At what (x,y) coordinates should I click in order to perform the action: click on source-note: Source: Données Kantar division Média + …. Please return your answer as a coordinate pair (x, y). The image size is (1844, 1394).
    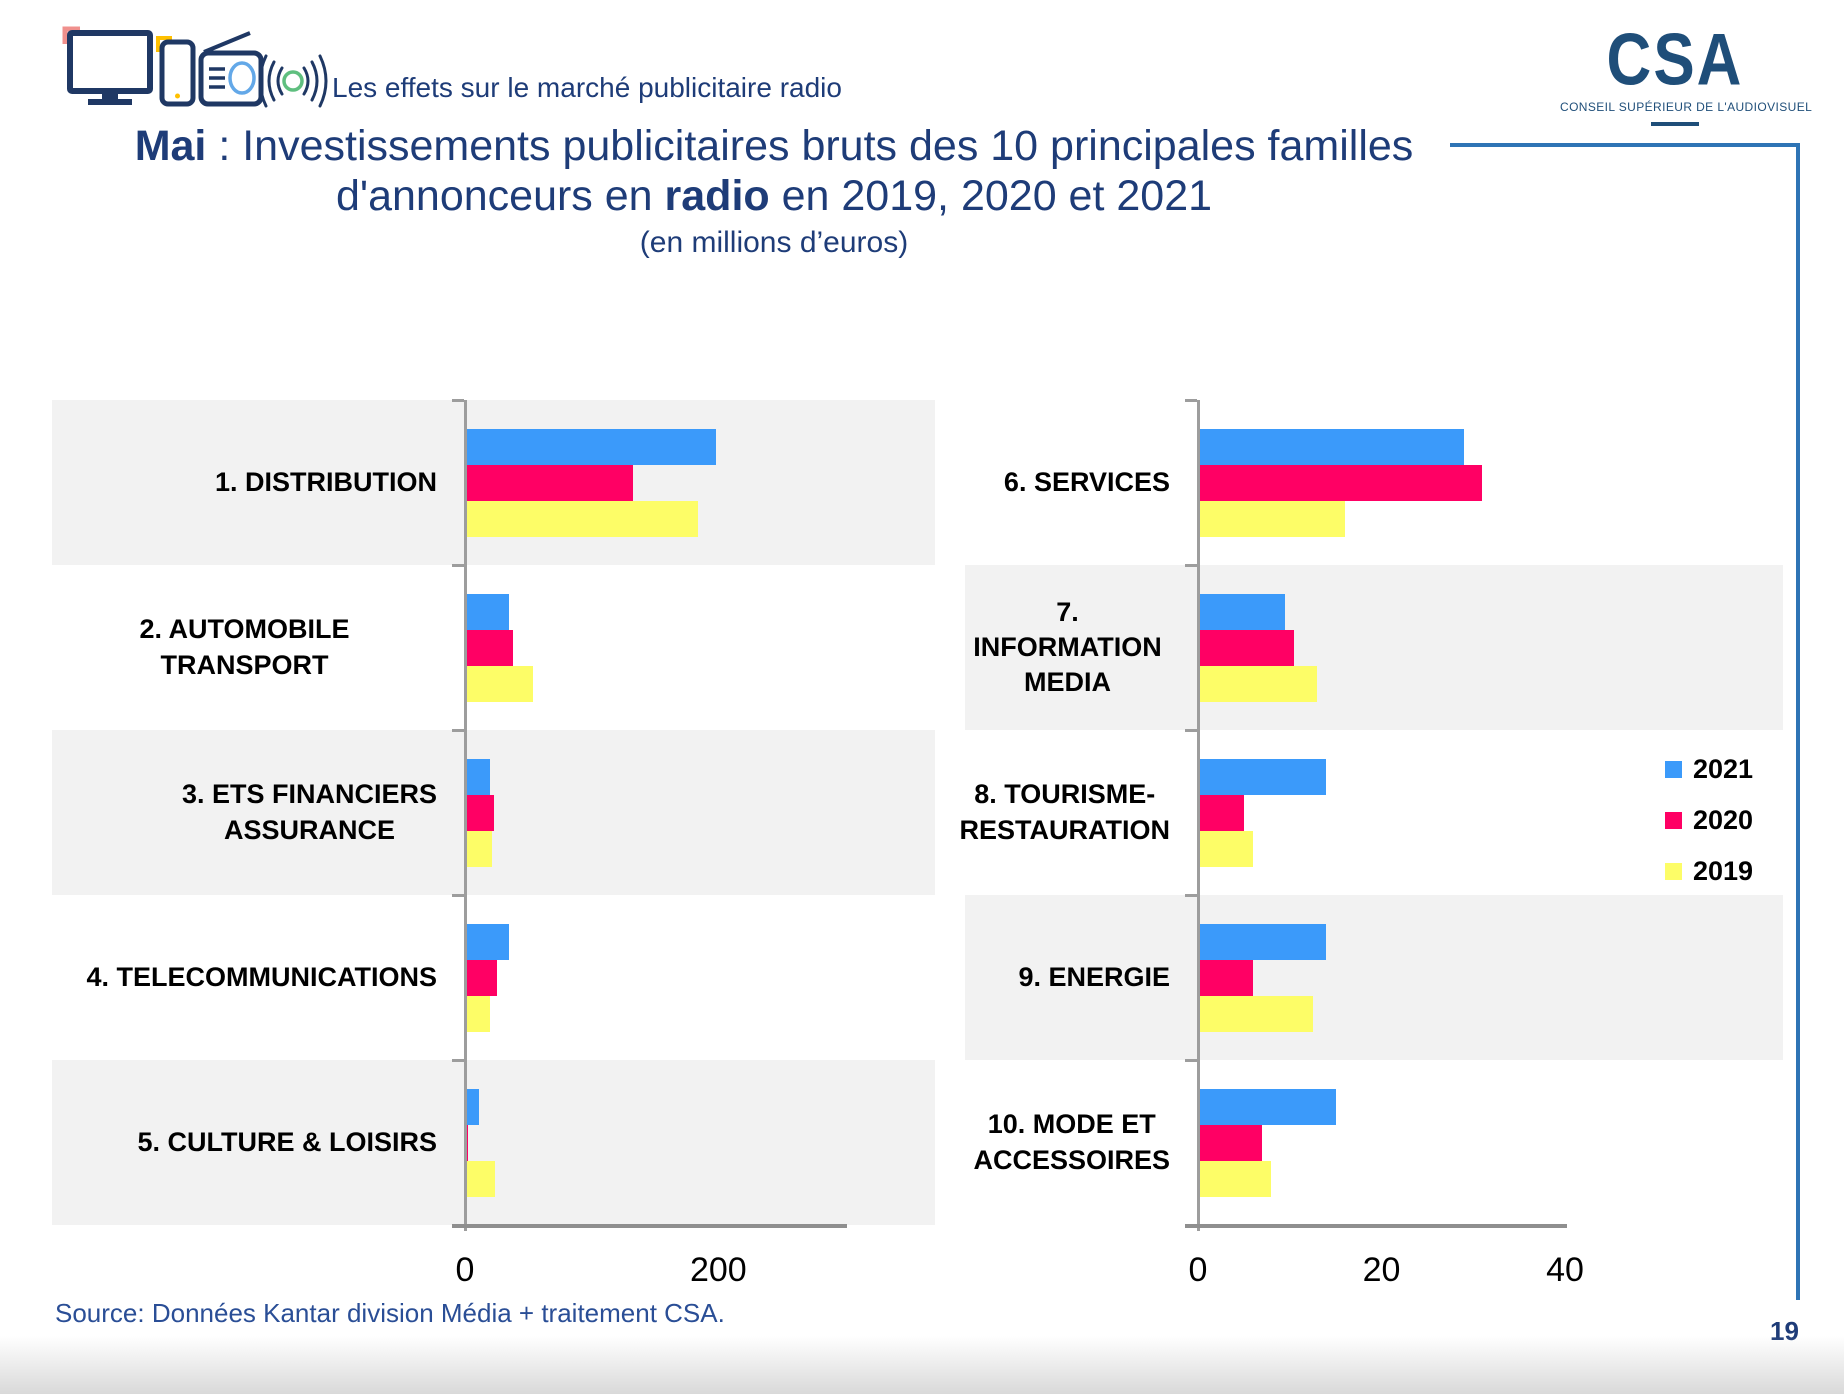
    Looking at the image, I should click on (390, 1313).